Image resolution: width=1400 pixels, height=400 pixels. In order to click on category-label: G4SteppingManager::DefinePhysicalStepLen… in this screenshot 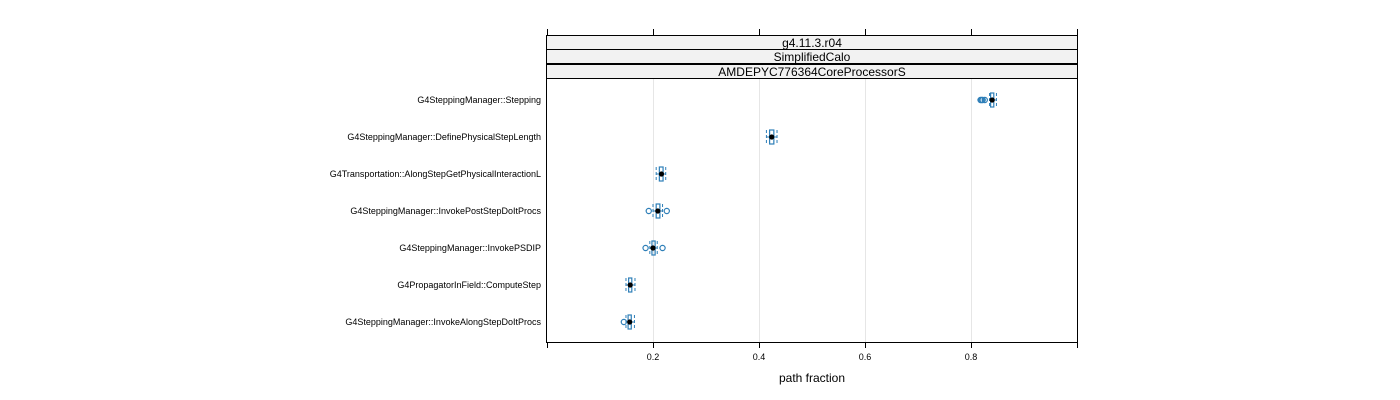, I will do `click(444, 137)`.